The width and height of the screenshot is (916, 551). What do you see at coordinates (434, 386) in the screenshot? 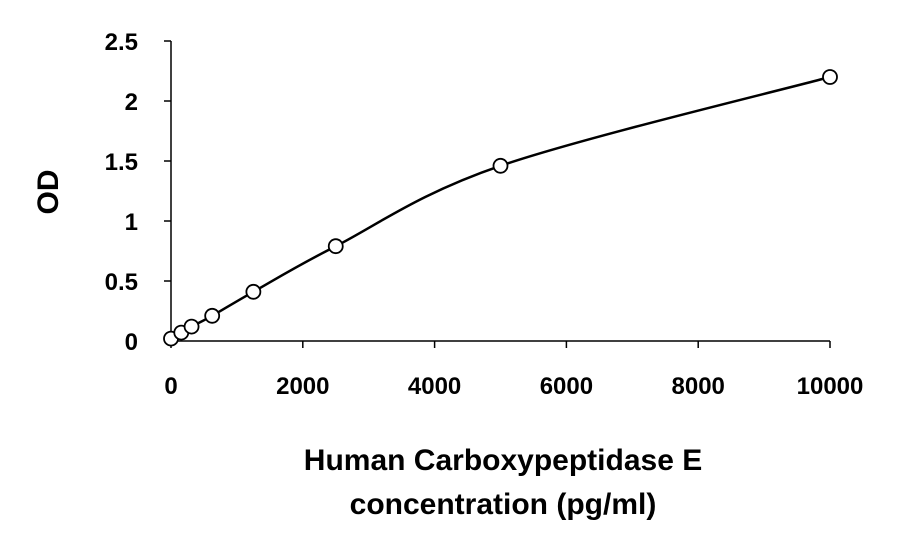
I see `x-tick-label: 4000` at bounding box center [434, 386].